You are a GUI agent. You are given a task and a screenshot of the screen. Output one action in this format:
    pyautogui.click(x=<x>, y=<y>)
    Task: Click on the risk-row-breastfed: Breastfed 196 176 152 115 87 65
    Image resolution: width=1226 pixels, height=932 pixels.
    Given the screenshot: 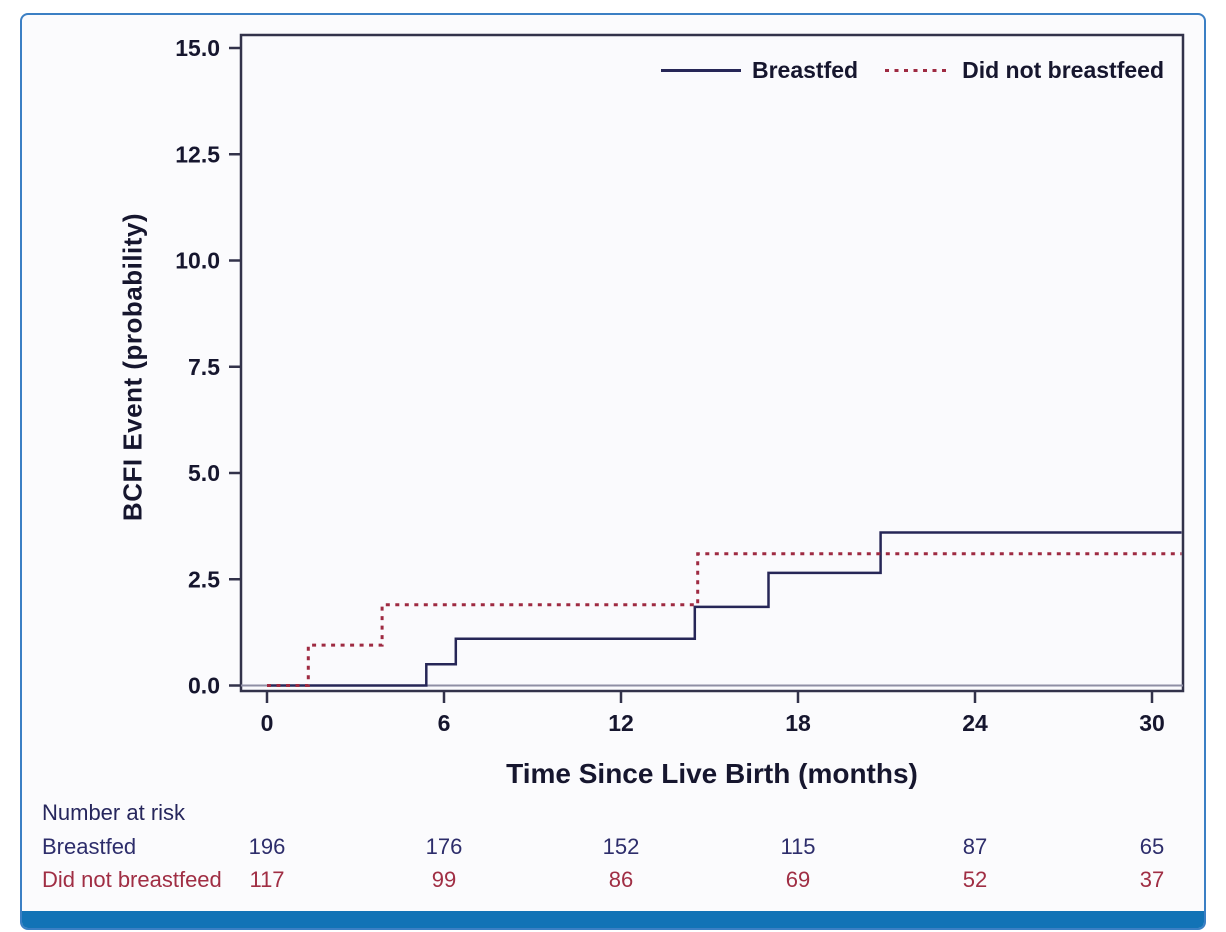 What is the action you would take?
    pyautogui.click(x=613, y=847)
    